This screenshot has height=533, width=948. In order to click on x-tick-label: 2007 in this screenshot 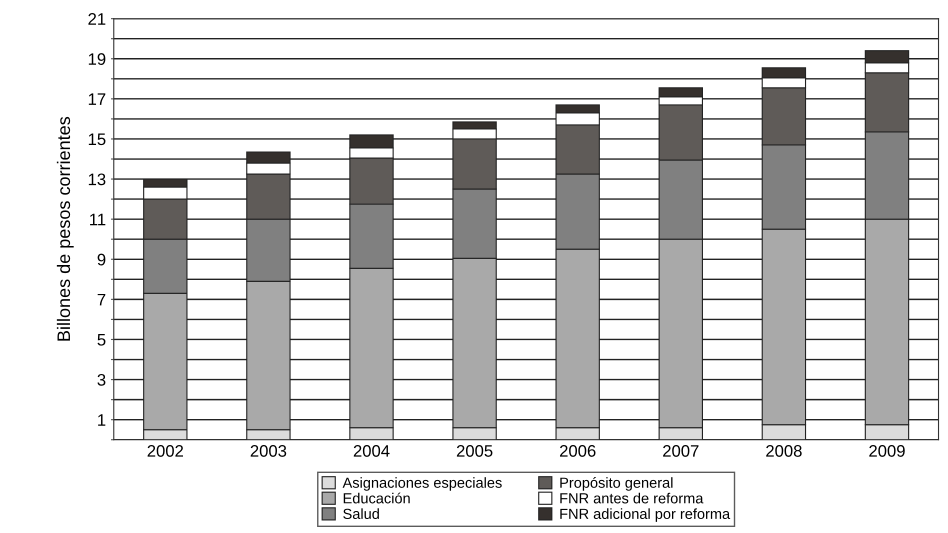, I will do `click(680, 451)`.